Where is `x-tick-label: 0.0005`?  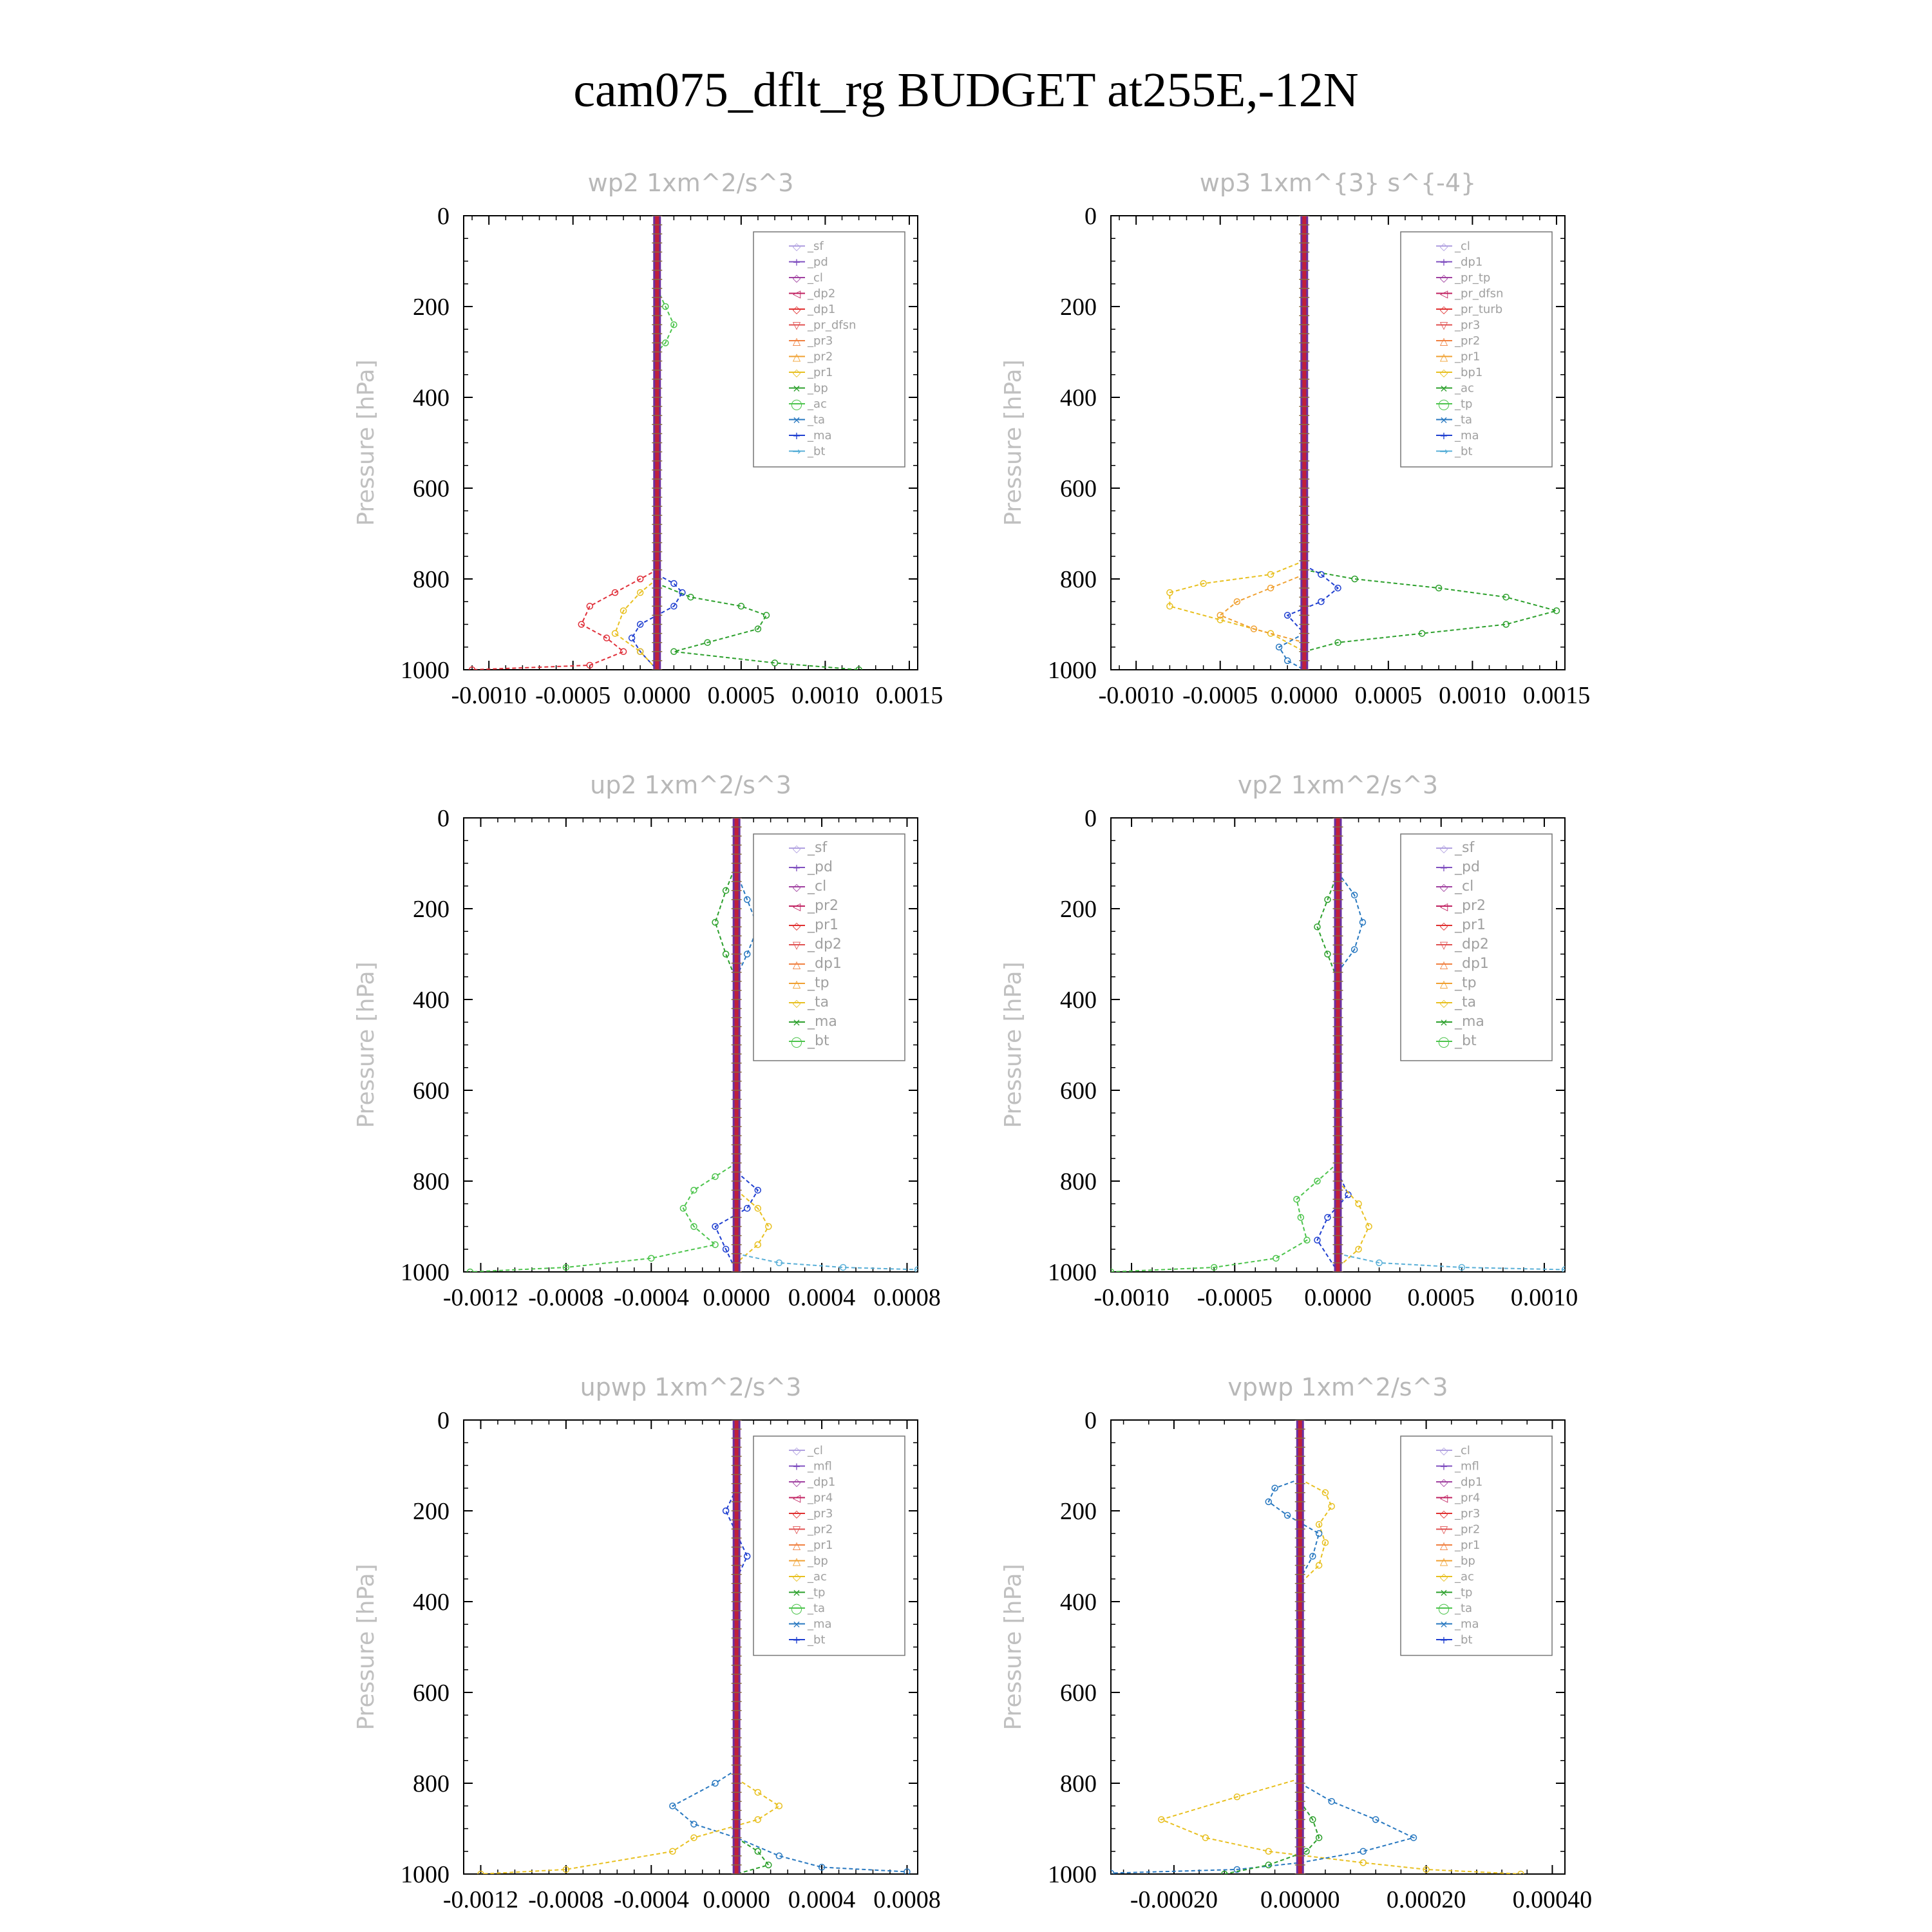 x-tick-label: 0.0005 is located at coordinates (1389, 695).